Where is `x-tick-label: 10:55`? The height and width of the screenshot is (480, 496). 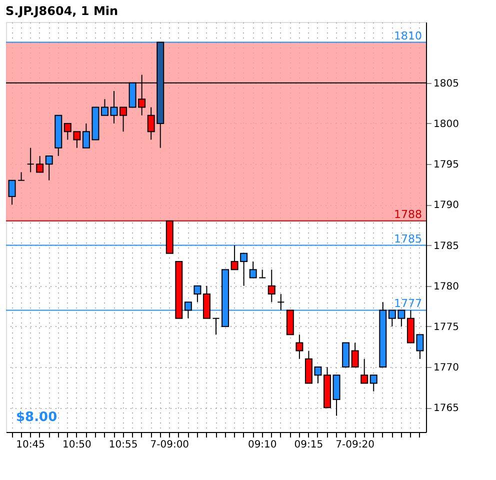
x-tick-label: 10:55 is located at coordinates (123, 445).